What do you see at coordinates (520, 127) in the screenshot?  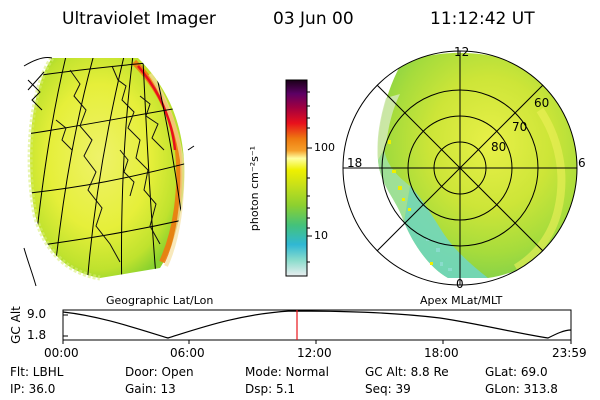 I see `mlat-70-label: 70` at bounding box center [520, 127].